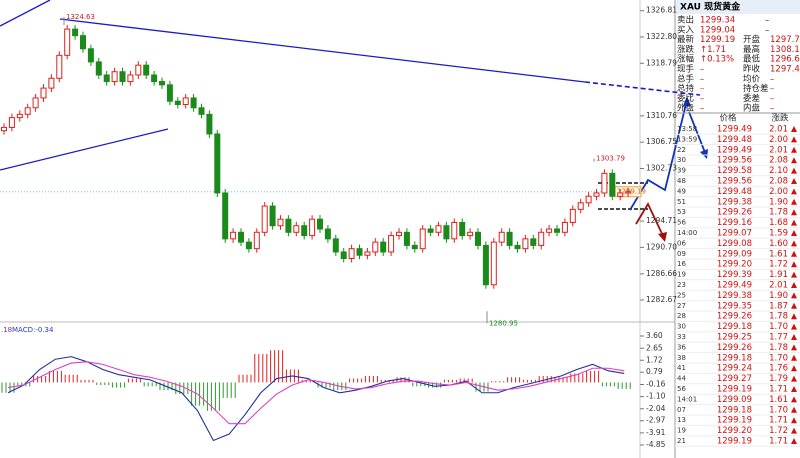  I want to click on quote-value: ↑0.13%, so click(717, 60).